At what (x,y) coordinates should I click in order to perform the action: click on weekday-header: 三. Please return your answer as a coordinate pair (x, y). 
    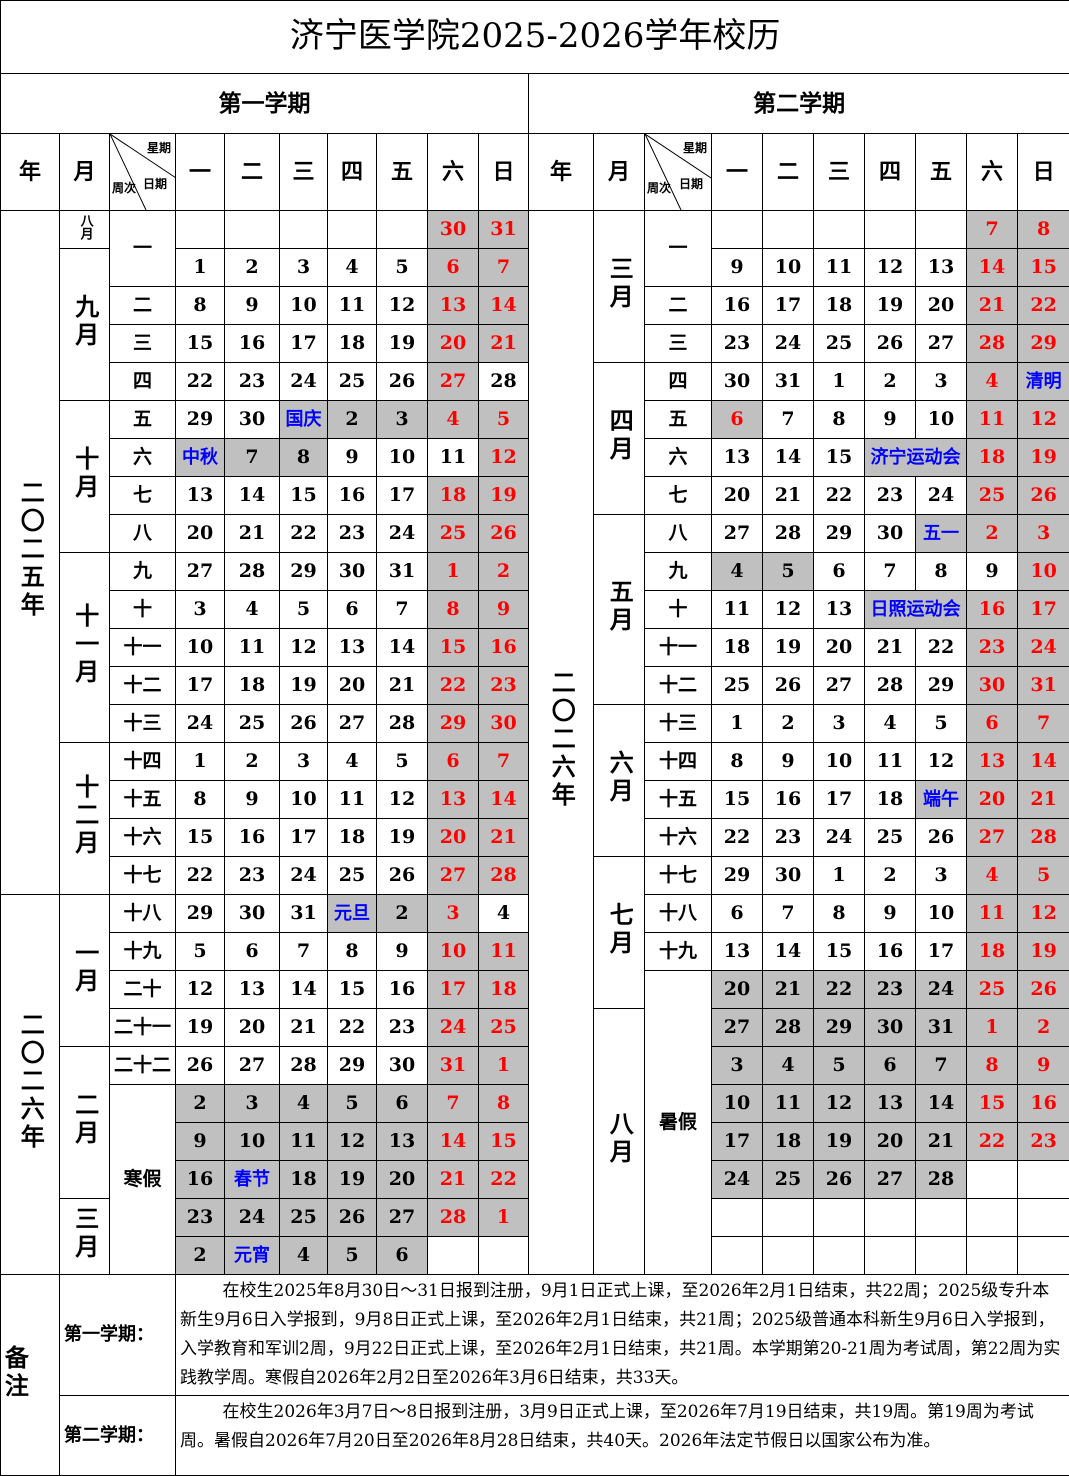
    Looking at the image, I should click on (839, 172).